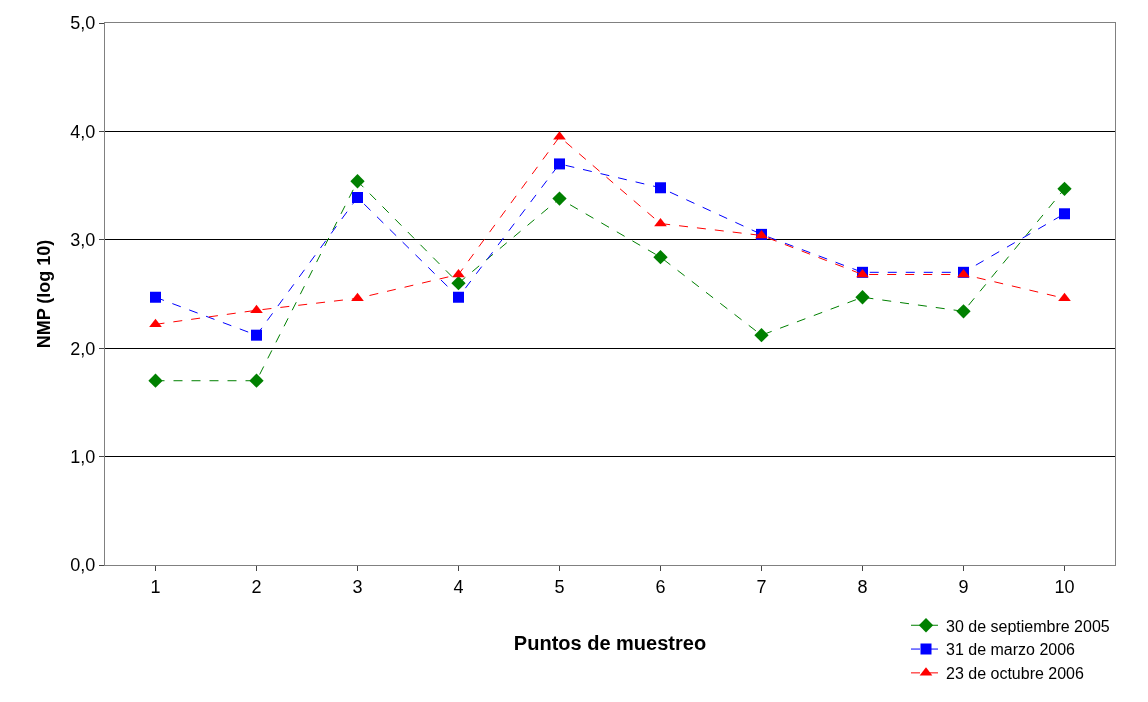  Describe the element at coordinates (83, 23) in the screenshot. I see `y-tick-label: 5,0` at that location.